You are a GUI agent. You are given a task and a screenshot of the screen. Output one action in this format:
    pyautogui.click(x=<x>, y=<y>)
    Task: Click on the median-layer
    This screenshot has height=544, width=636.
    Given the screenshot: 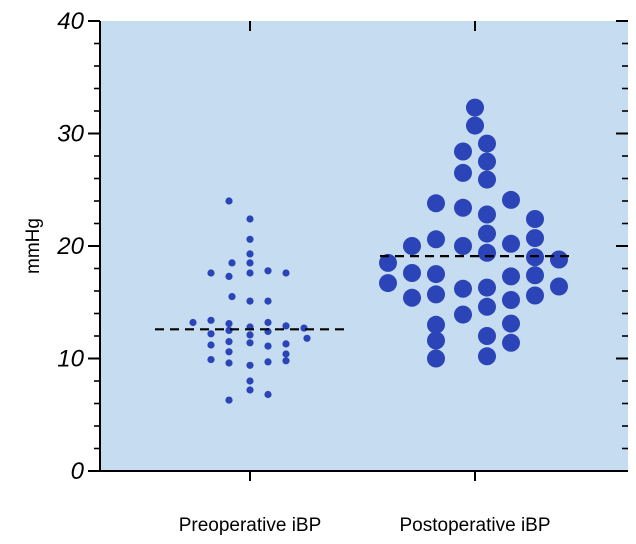 What is the action you would take?
    pyautogui.click(x=362, y=293)
    